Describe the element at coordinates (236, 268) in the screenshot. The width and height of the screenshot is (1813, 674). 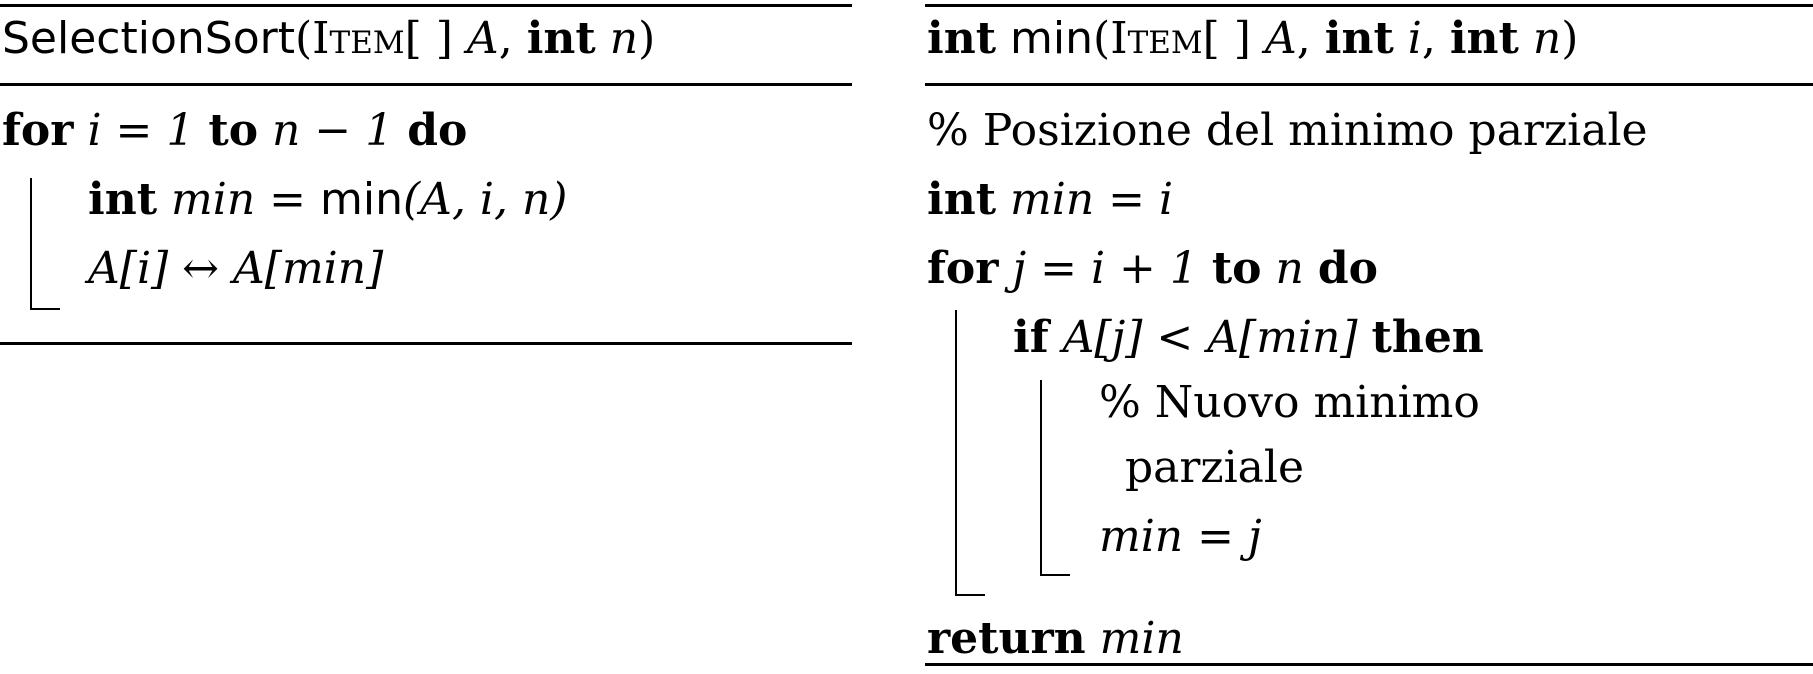
I see `swap-line: A[i] ↔ A[min]` at that location.